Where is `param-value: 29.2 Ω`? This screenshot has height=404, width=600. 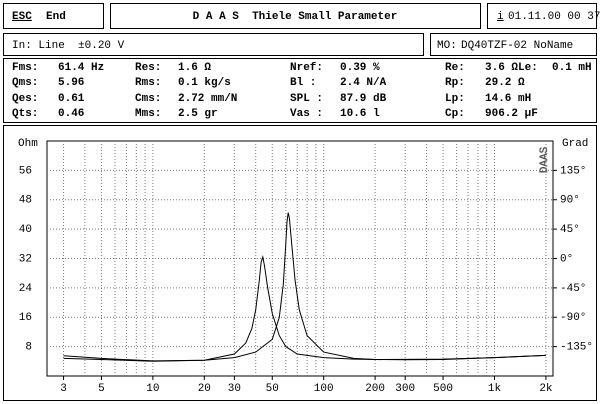
param-value: 29.2 Ω is located at coordinates (505, 83).